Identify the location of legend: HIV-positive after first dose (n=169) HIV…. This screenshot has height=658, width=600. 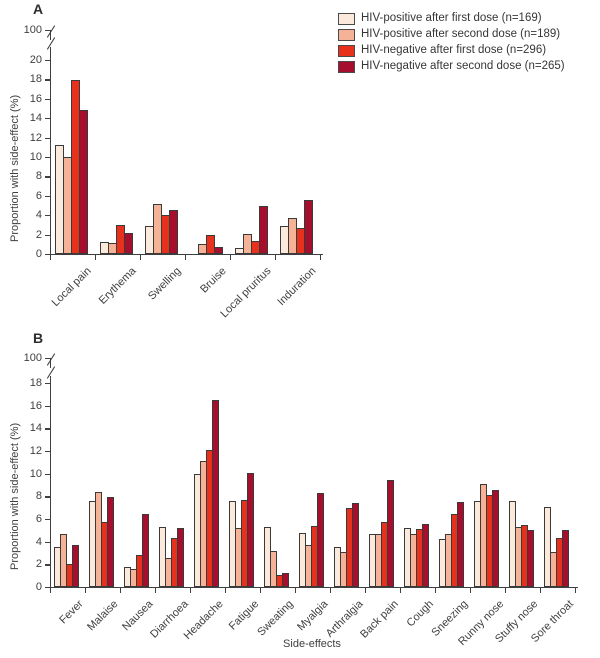
(451, 44).